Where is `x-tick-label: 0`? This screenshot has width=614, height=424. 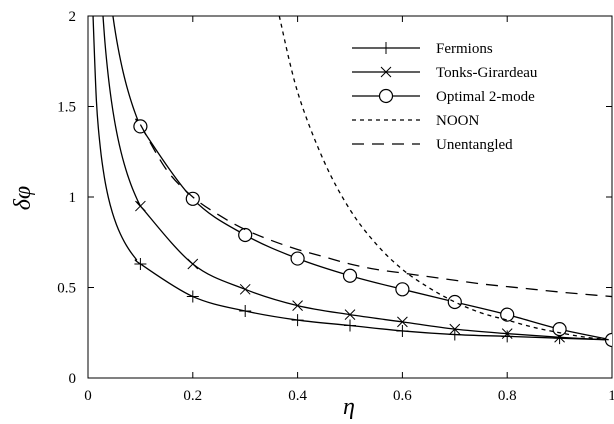 x-tick-label: 0 is located at coordinates (88, 396).